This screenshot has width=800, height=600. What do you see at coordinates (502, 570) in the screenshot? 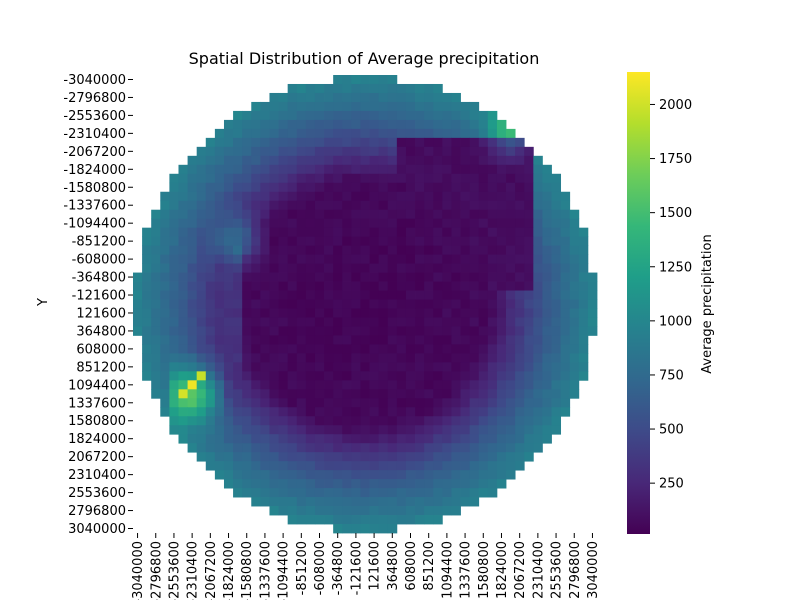
I see `x-tick-label: 1824000` at bounding box center [502, 570].